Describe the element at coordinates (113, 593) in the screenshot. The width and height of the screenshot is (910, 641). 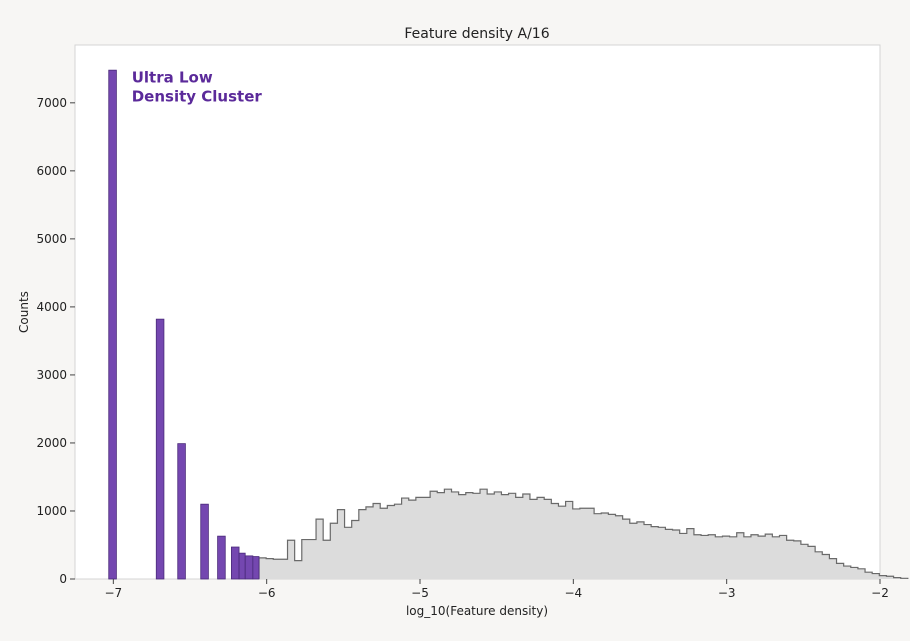
I see `x-tick-label: −7` at that location.